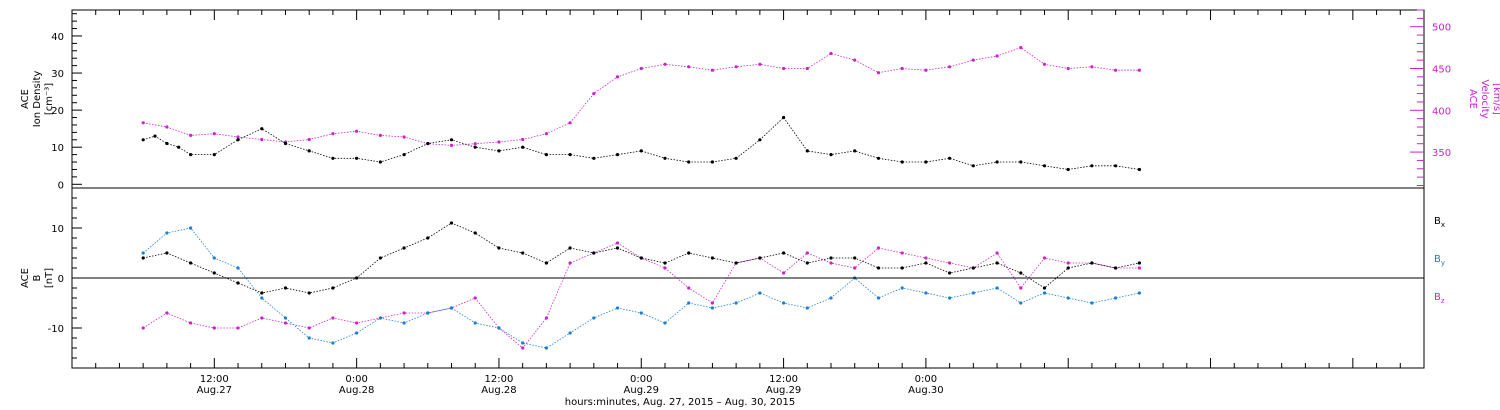 This screenshot has width=1500, height=410. Describe the element at coordinates (1441, 111) in the screenshot. I see `top-y2tick-label: 400` at that location.